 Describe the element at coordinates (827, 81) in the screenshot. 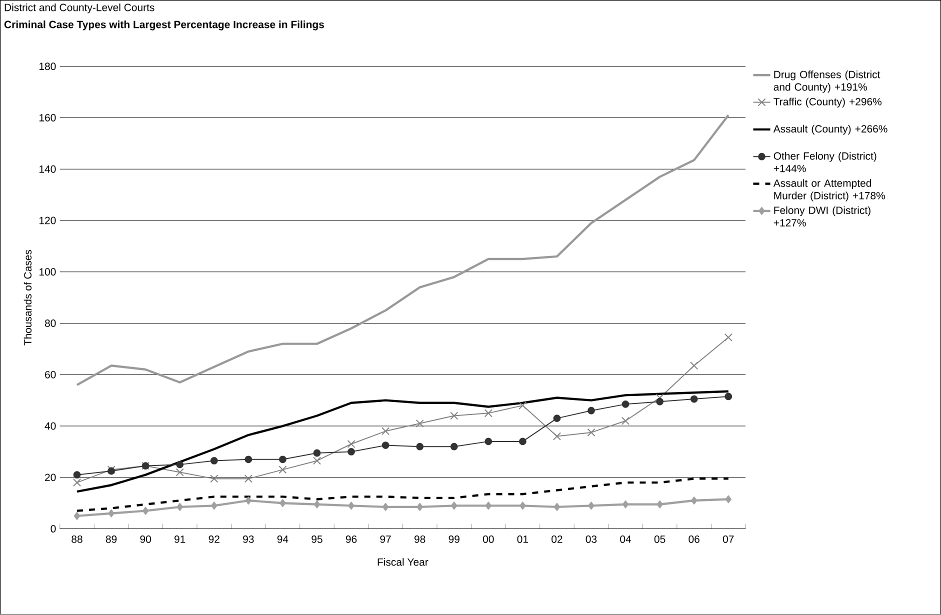

I see `legend-label: Drug Offenses (District and County) +191%` at that location.